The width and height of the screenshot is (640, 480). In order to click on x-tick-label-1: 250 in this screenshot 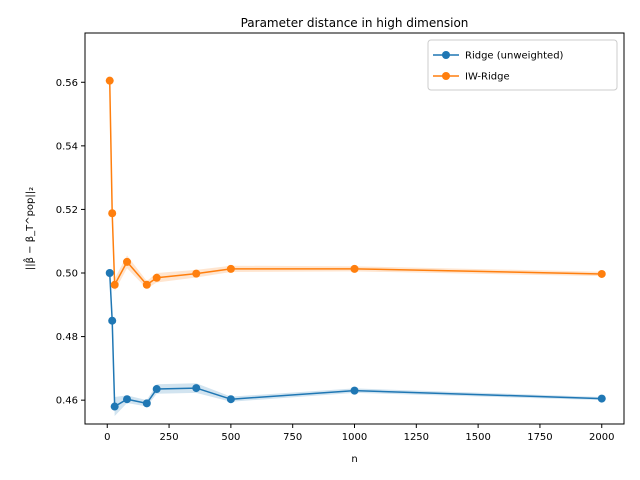, I will do `click(169, 437)`.